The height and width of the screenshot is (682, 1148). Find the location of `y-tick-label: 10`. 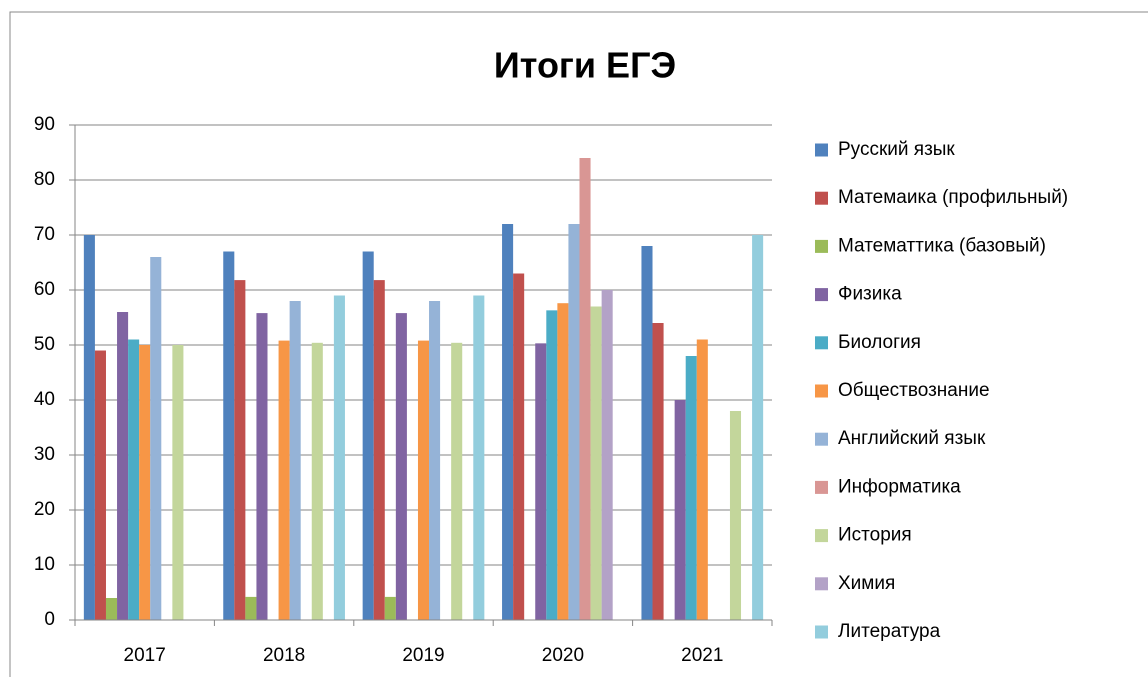

y-tick-label: 10 is located at coordinates (44, 564).